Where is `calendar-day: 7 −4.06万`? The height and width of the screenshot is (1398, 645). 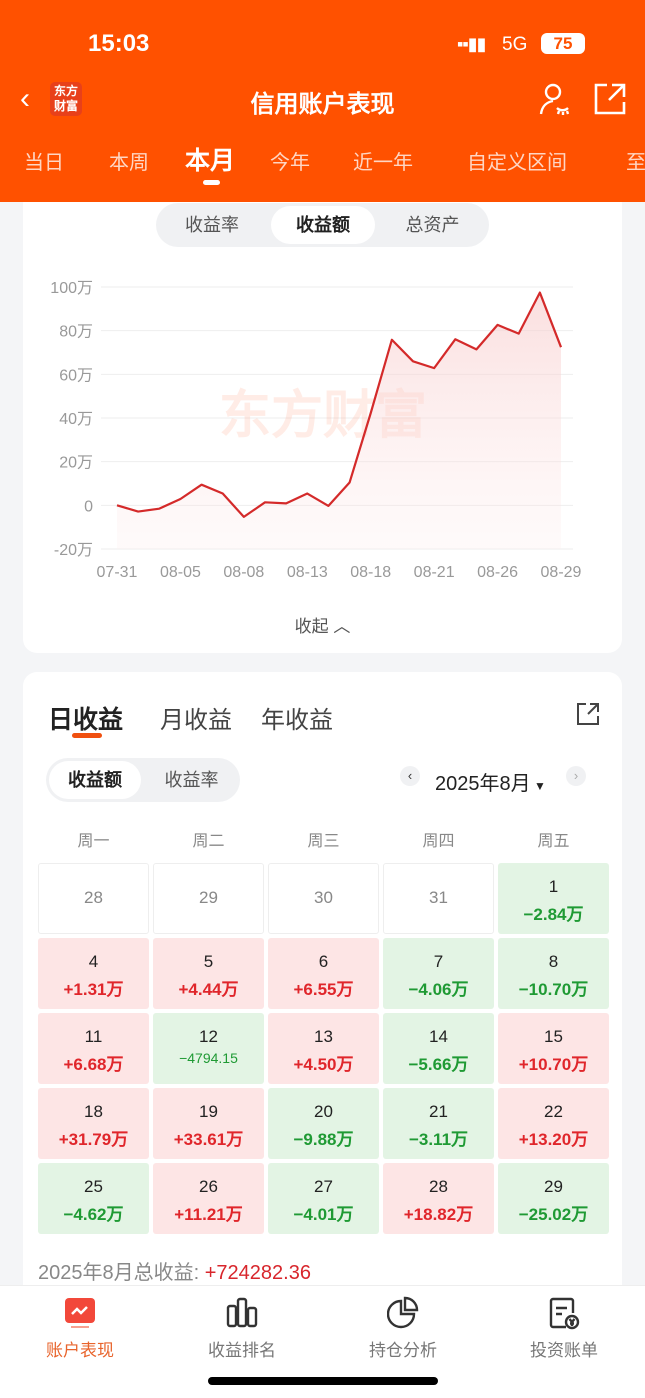 calendar-day: 7 −4.06万 is located at coordinates (438, 973).